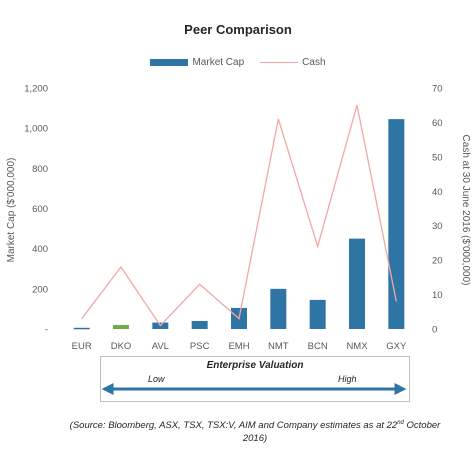  Describe the element at coordinates (255, 379) in the screenshot. I see `enterprise-valuation-box` at that location.